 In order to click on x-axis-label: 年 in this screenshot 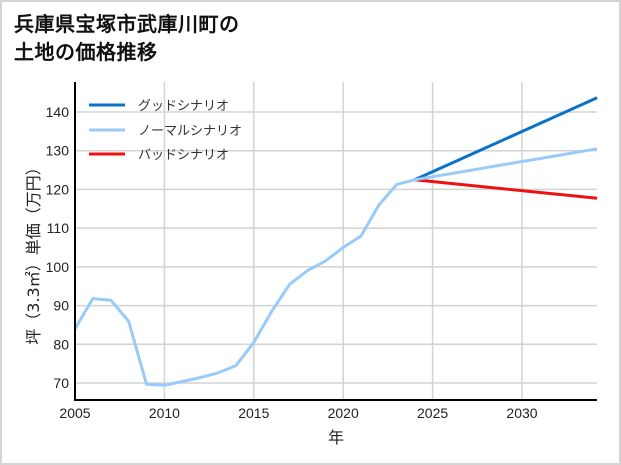, I will do `click(336, 437)`.